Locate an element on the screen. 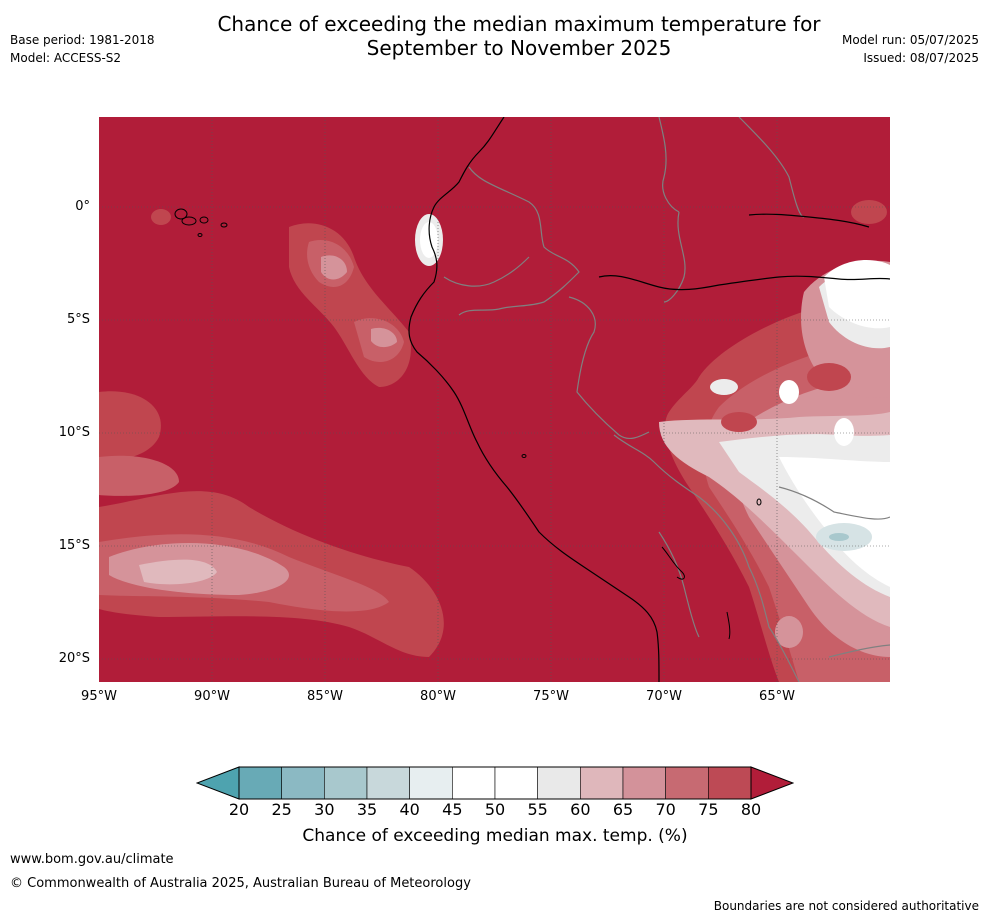 Image resolution: width=988 pixels, height=919 pixels. lakes is located at coordinates (641, 547).